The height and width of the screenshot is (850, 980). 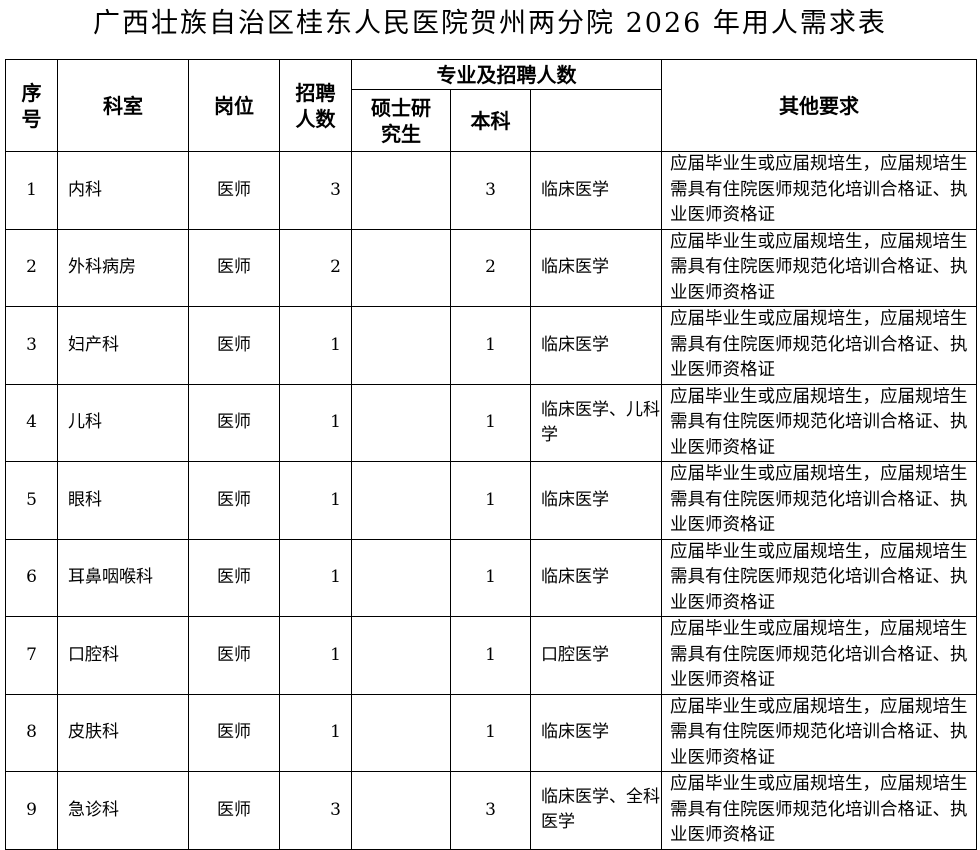 What do you see at coordinates (31, 810) in the screenshot?
I see `row-seq: 9` at bounding box center [31, 810].